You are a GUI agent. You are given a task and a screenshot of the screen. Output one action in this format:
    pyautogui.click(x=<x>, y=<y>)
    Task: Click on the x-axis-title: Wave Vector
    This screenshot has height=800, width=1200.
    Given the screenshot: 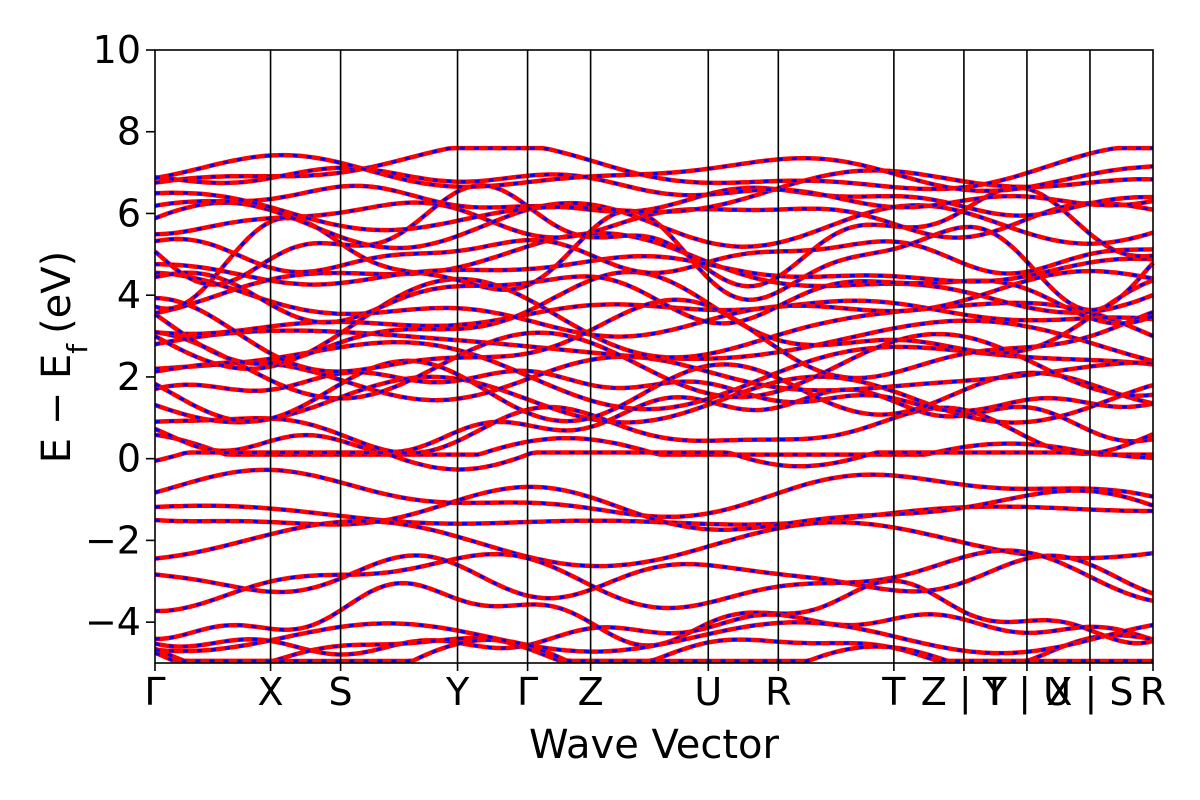 What is the action you would take?
    pyautogui.click(x=654, y=745)
    